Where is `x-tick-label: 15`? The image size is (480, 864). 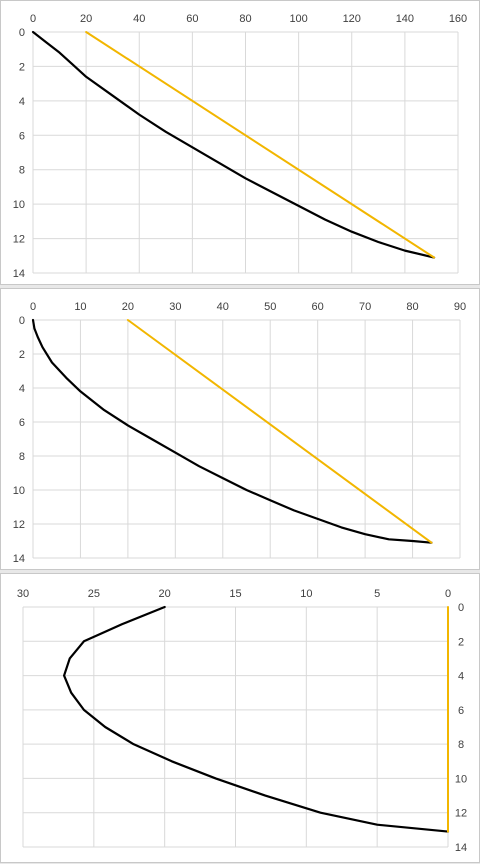 x-tick-label: 15 is located at coordinates (235, 594).